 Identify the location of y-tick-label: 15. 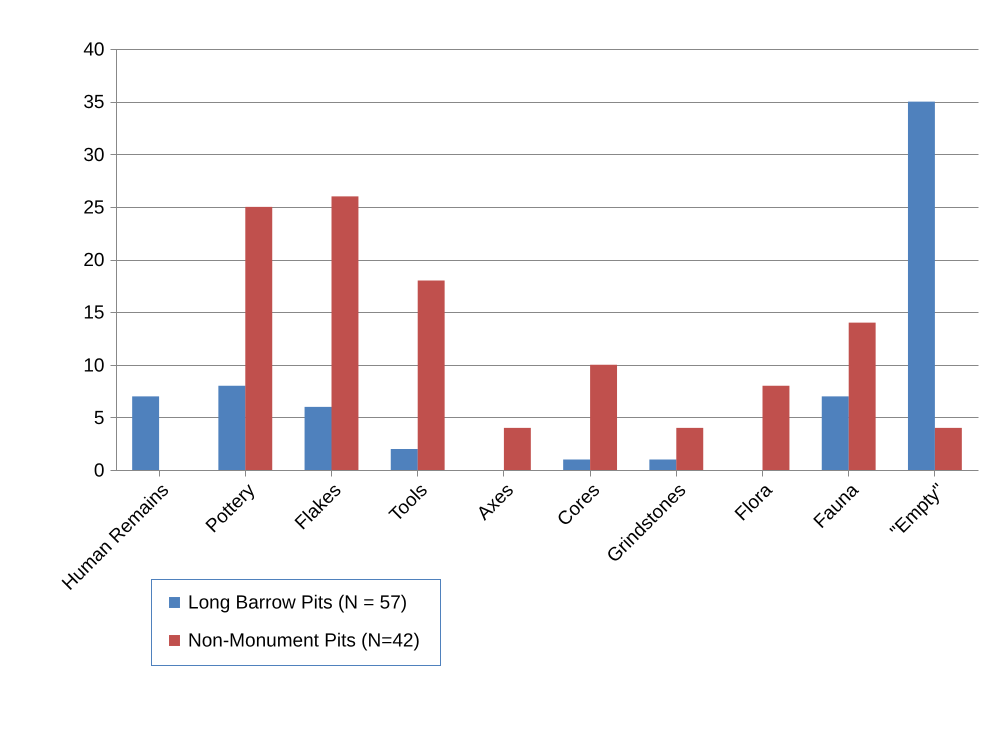
(93, 313).